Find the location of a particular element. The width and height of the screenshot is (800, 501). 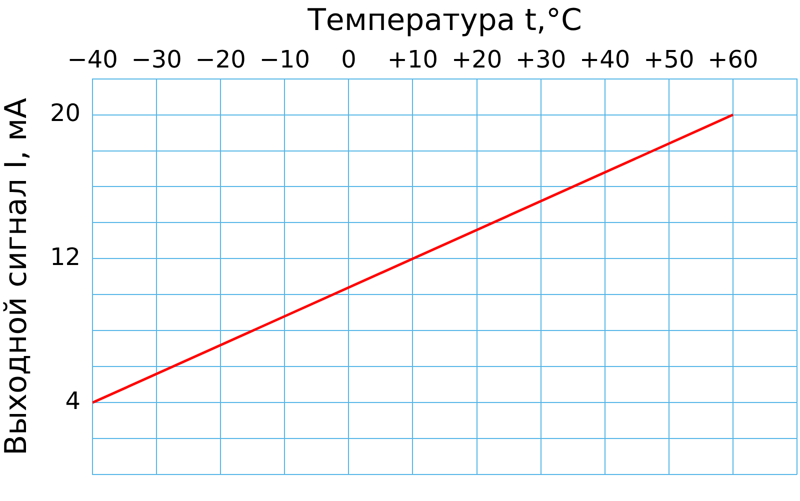

x-tick-label: +50 is located at coordinates (669, 60).